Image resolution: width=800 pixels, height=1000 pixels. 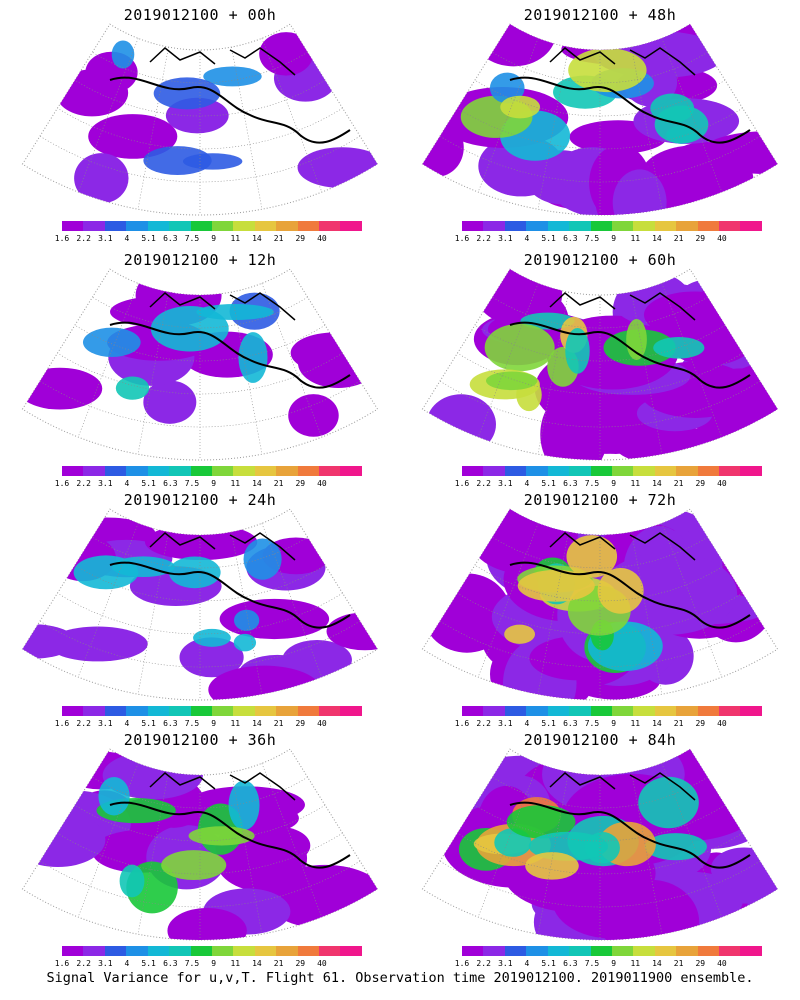 What do you see at coordinates (657, 238) in the screenshot?
I see `colorbar-tick-label: 14` at bounding box center [657, 238].